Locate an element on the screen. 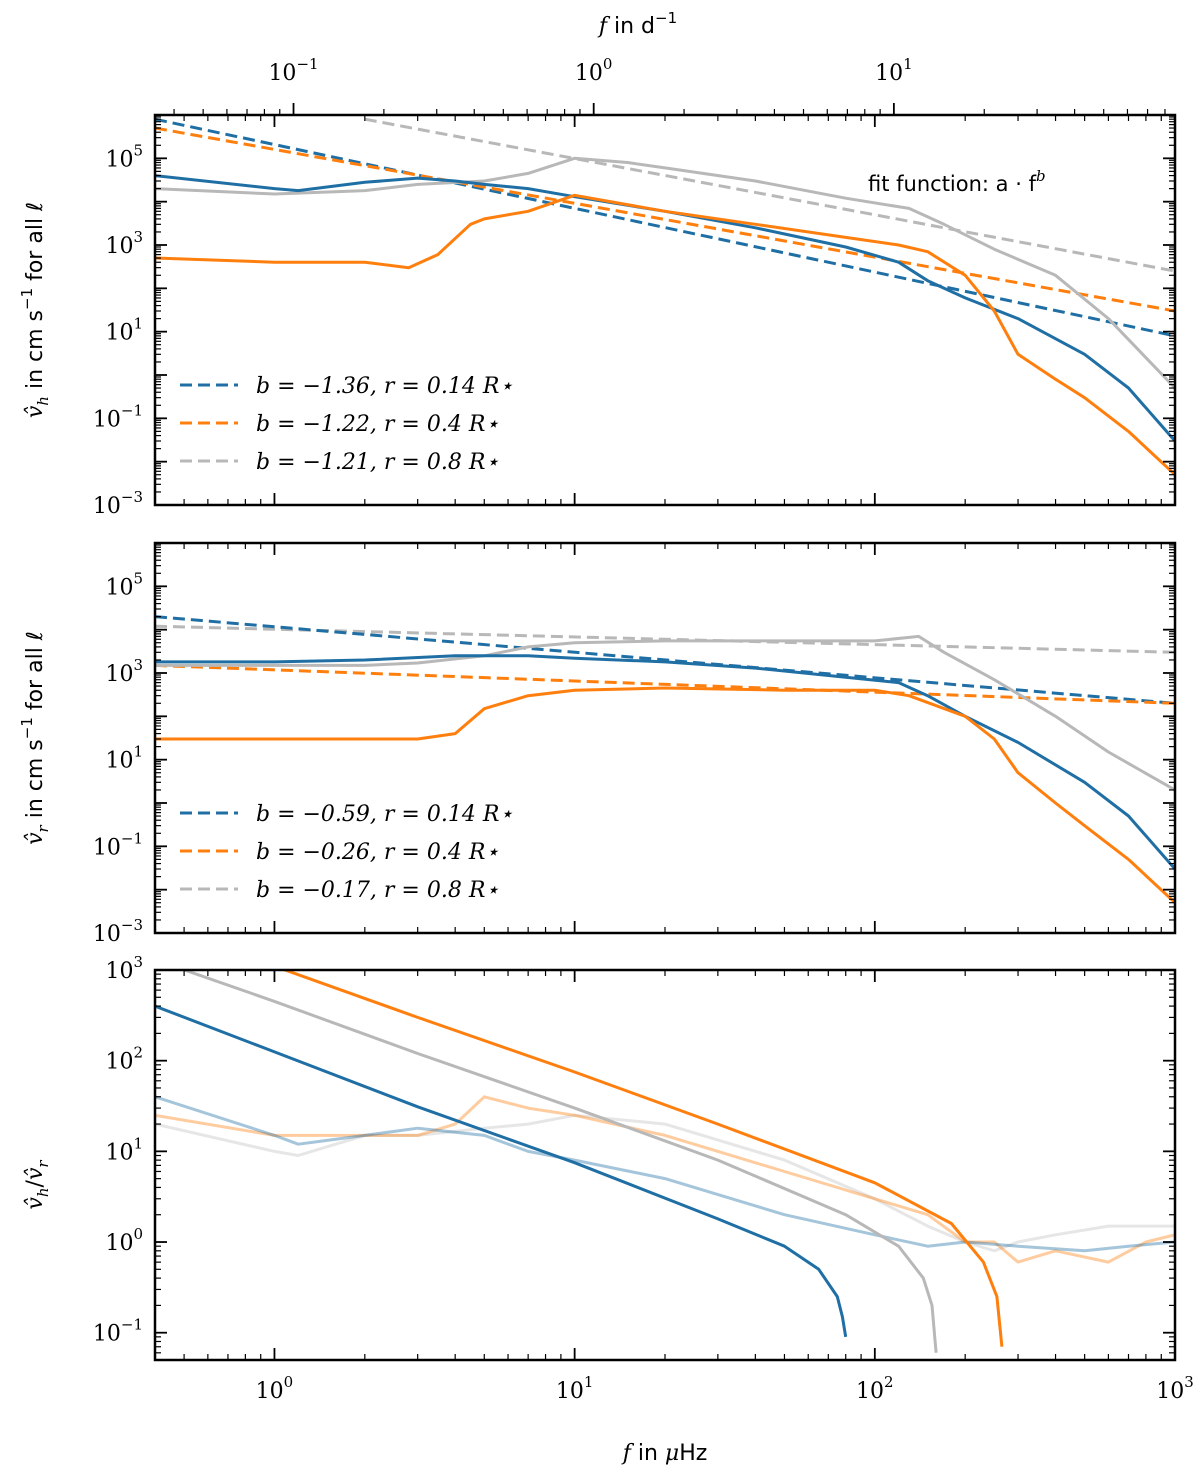 The height and width of the screenshot is (1477, 1200). bottom-ytick-label-3: 10² is located at coordinates (124, 1059).